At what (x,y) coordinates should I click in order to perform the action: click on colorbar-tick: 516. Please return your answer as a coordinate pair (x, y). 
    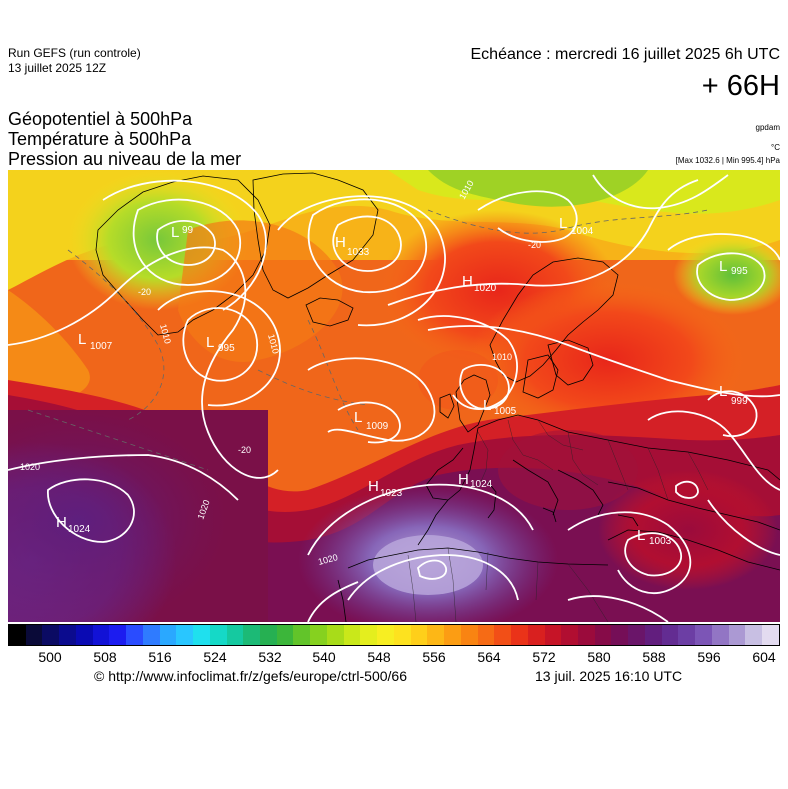
    Looking at the image, I should click on (160, 657).